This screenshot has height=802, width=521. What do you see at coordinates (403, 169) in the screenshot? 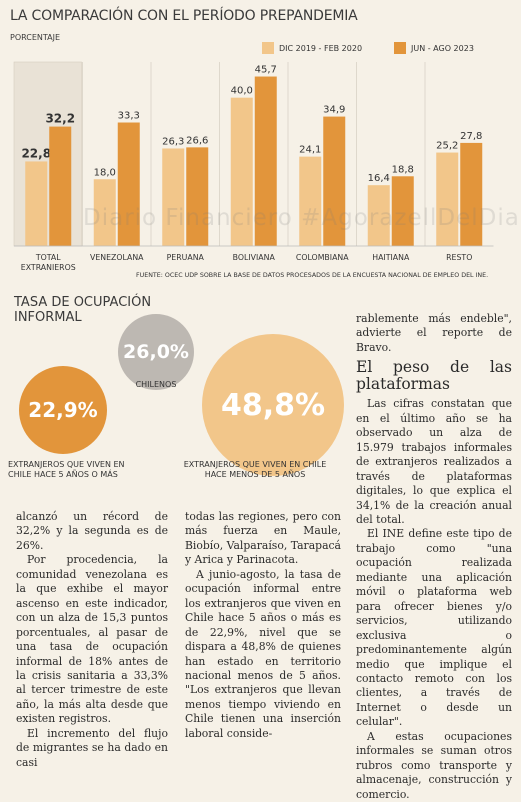
I see `data-label: 18,8` at bounding box center [403, 169].